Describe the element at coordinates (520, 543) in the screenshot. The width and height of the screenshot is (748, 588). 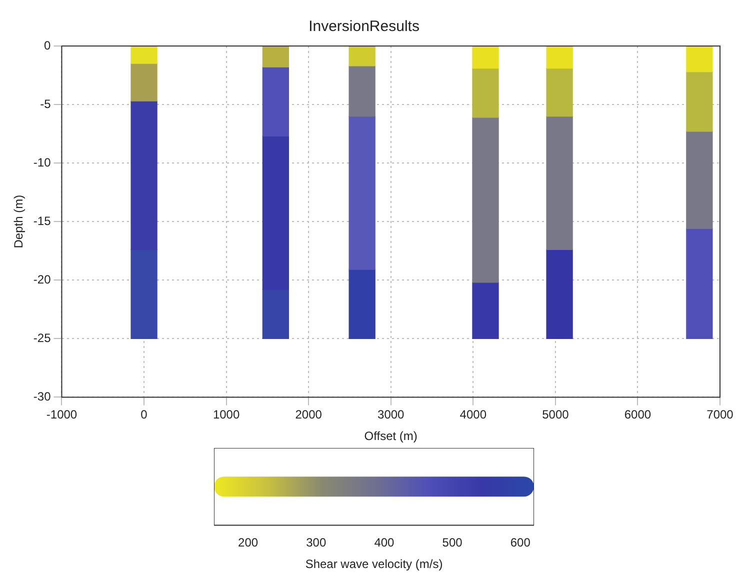
I see `color-bar-label: 600` at that location.